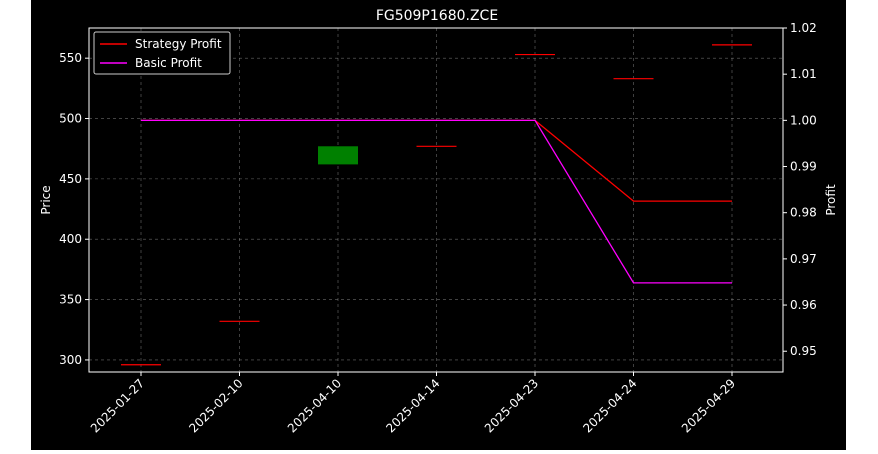 Image resolution: width=878 pixels, height=454 pixels. I want to click on y-axis-label: Price, so click(46, 199).